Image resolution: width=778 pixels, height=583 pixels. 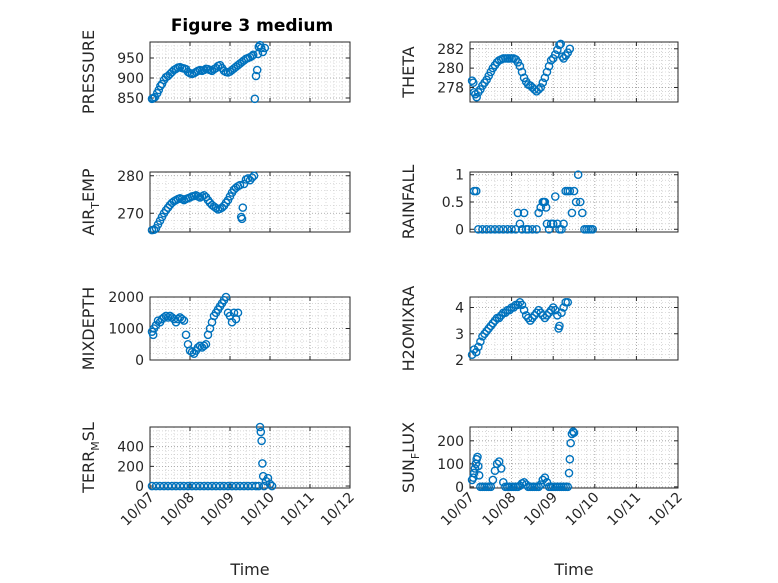 What do you see at coordinates (408, 202) in the screenshot?
I see `y-axis-label: RAINFALL` at bounding box center [408, 202].